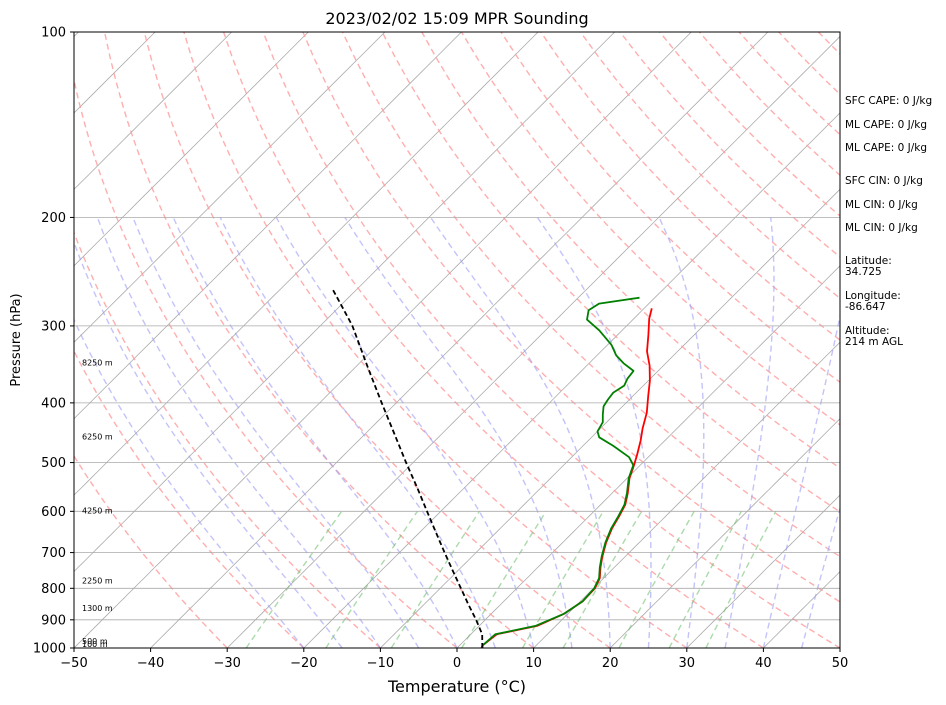  I want to click on info-line: 34.725, so click(863, 272).